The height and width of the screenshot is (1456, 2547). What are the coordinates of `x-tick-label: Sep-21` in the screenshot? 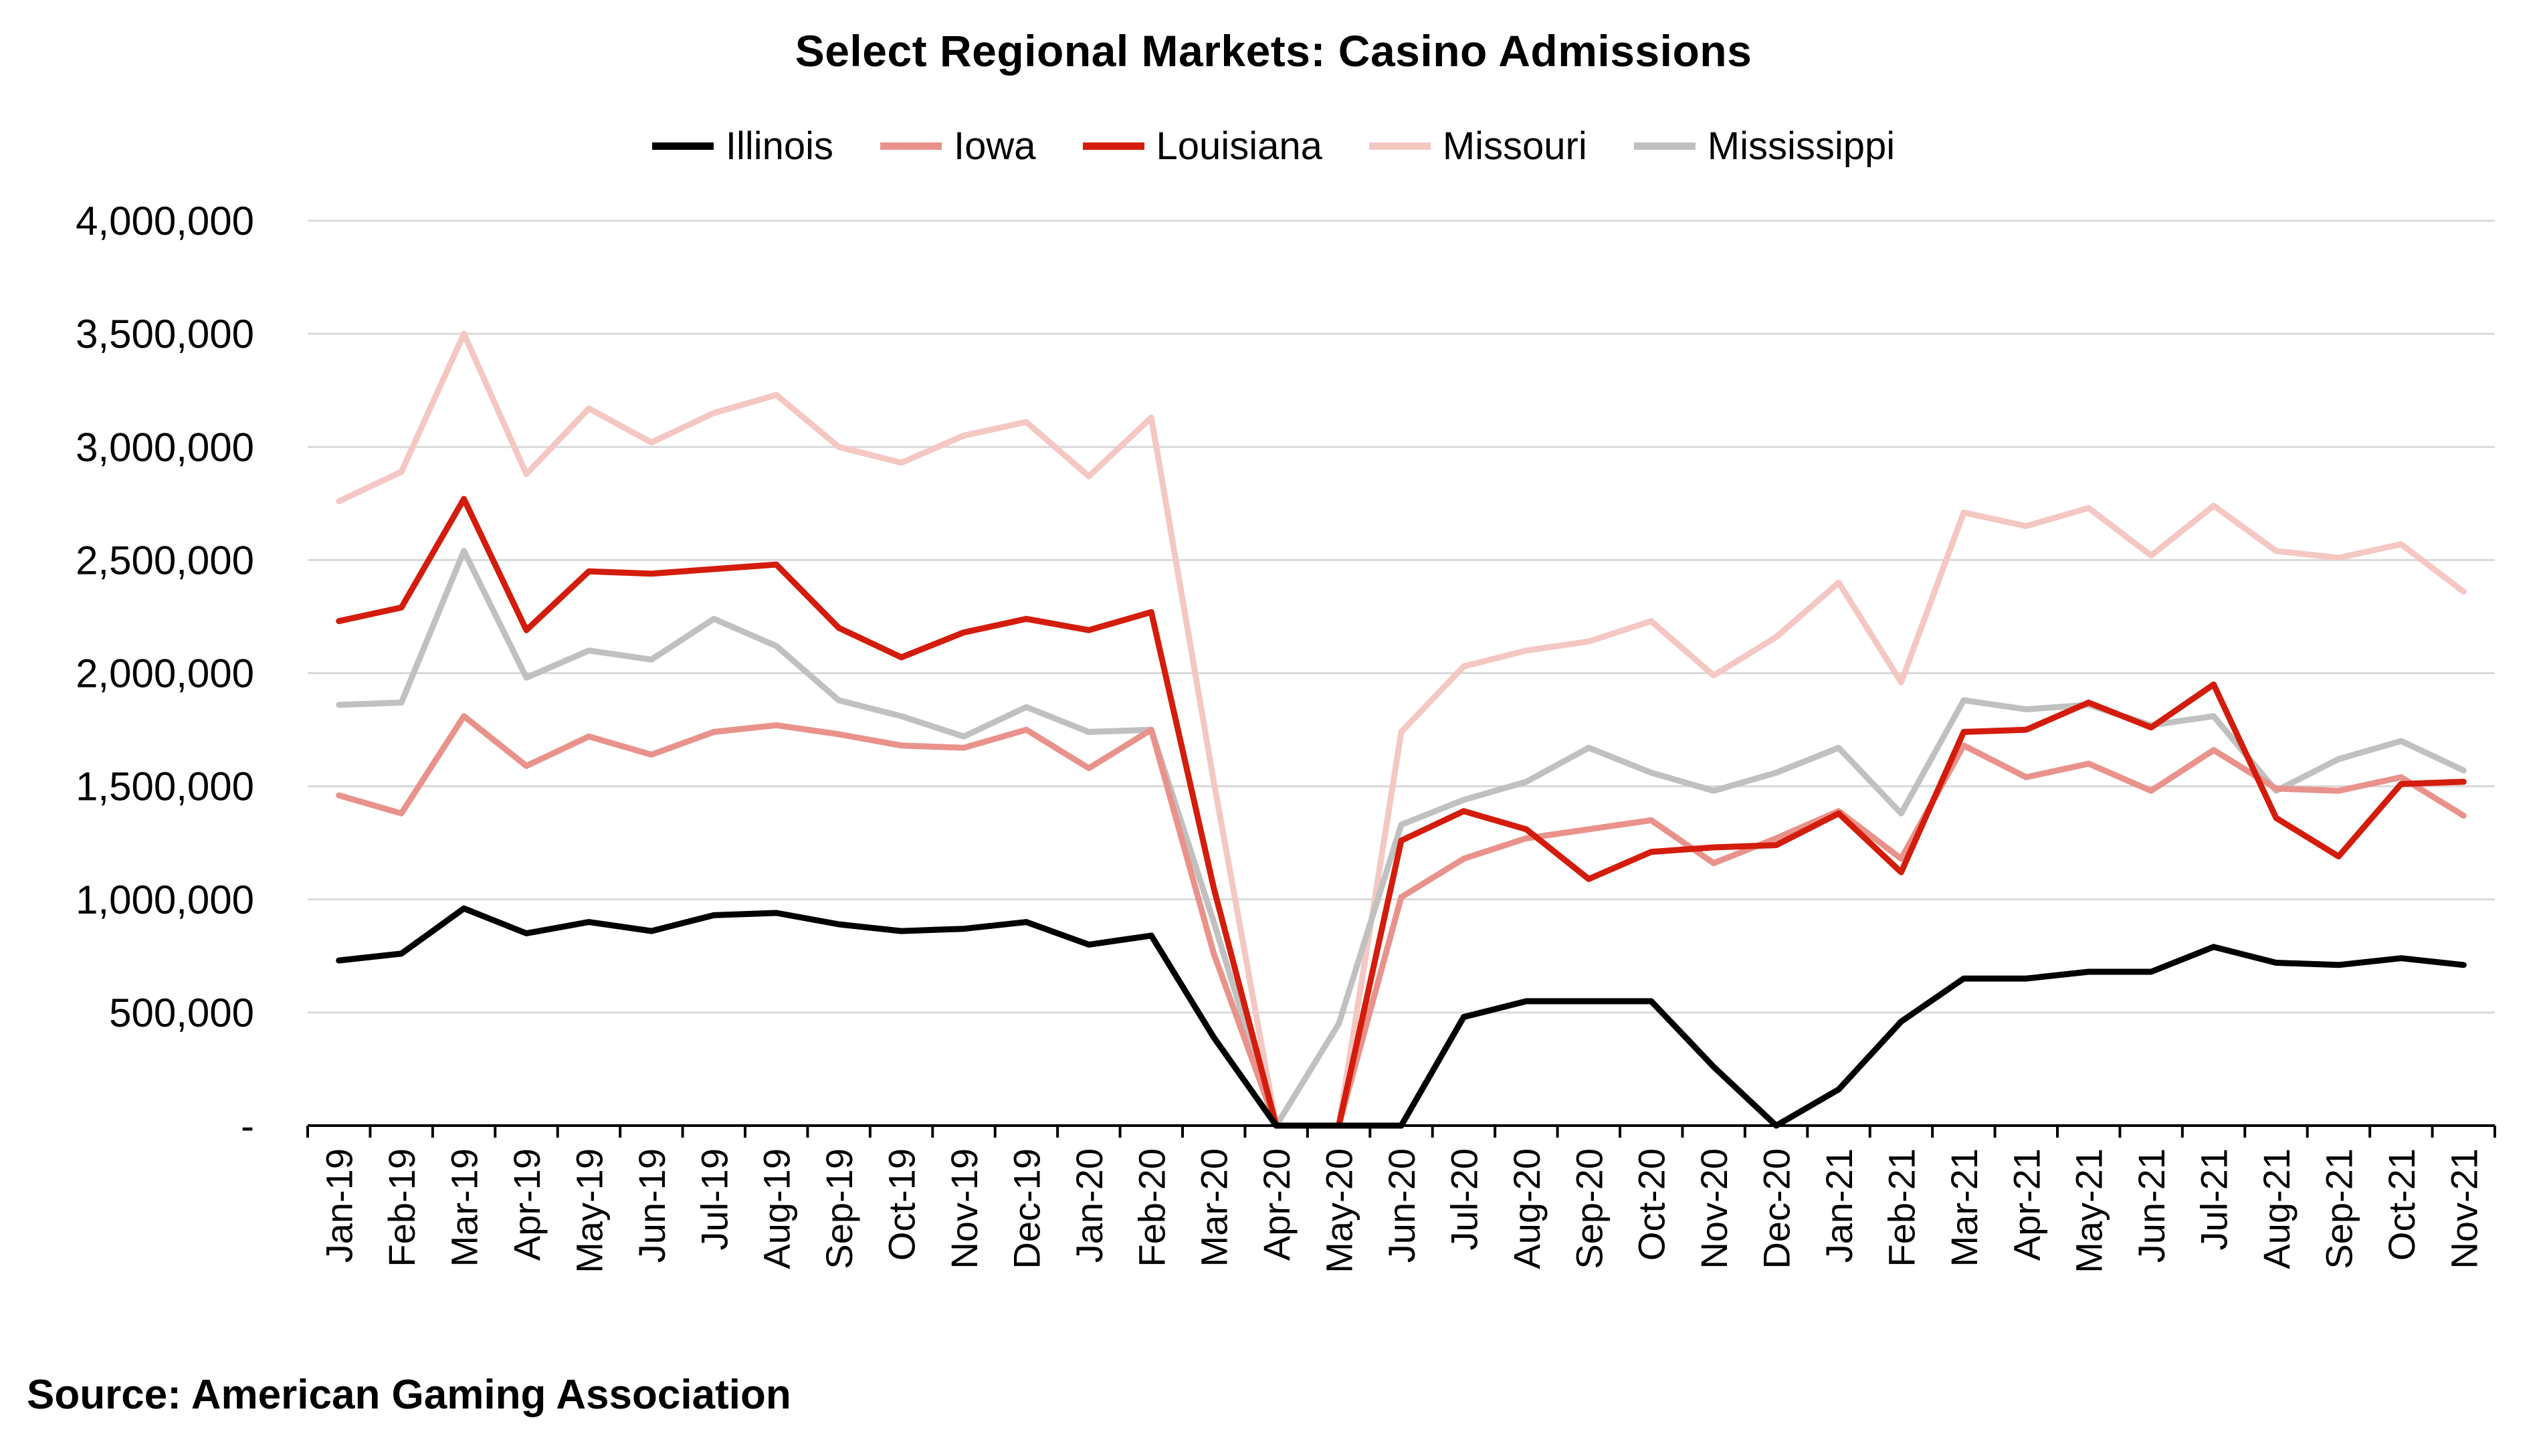 It's located at (2339, 1208).